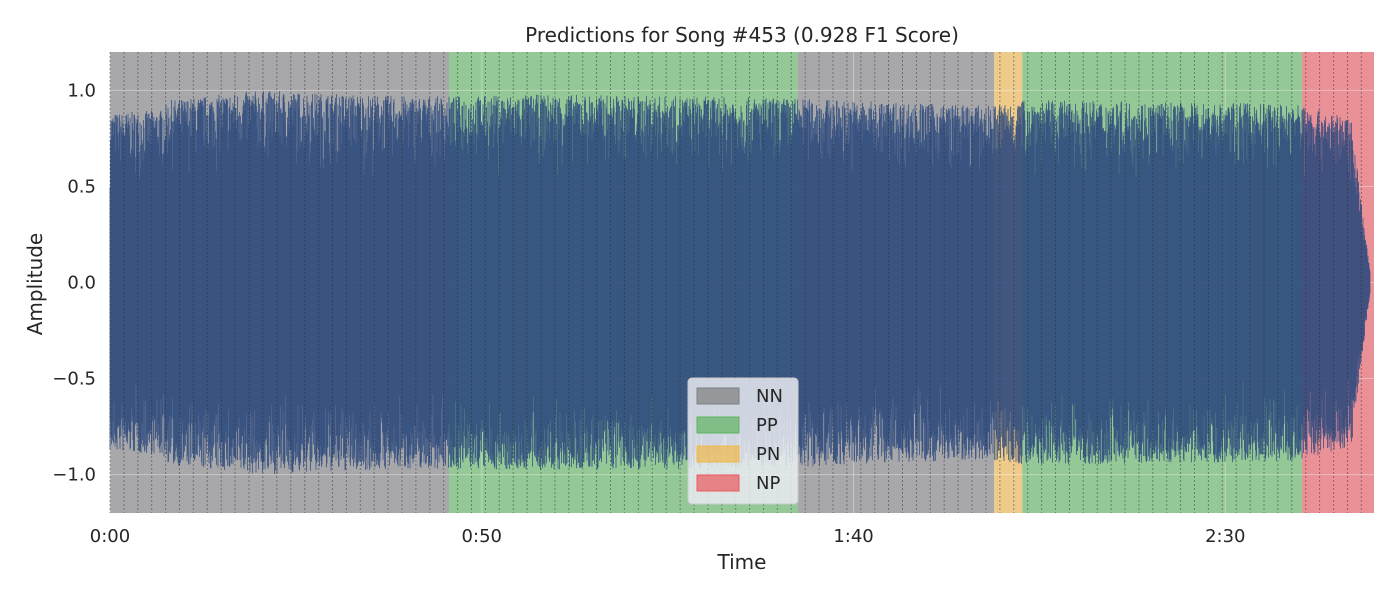 This screenshot has height=600, width=1400. Describe the element at coordinates (718, 396) in the screenshot. I see `legend-swatch-nn` at that location.